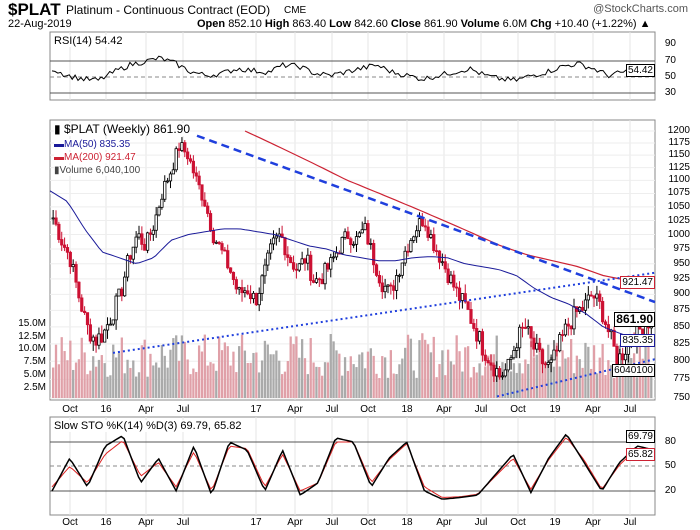 The height and width of the screenshot is (530, 700). What do you see at coordinates (593, 522) in the screenshot?
I see `x-tick-label-bottom: Apr` at bounding box center [593, 522].